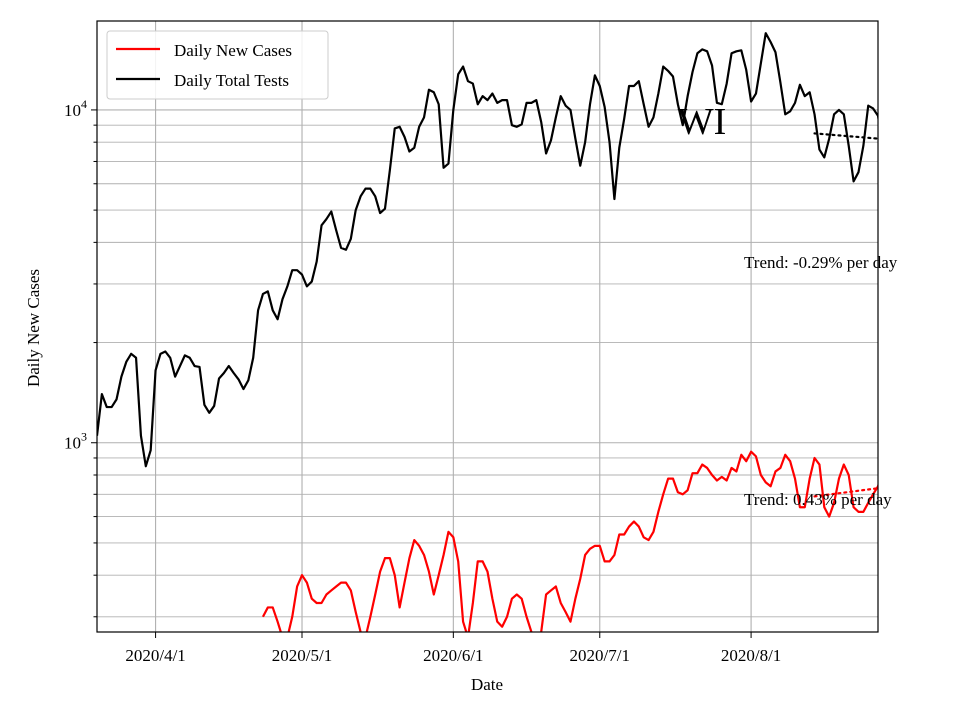  Describe the element at coordinates (751, 655) in the screenshot. I see `x-tick-label: 2020/8/1` at that location.